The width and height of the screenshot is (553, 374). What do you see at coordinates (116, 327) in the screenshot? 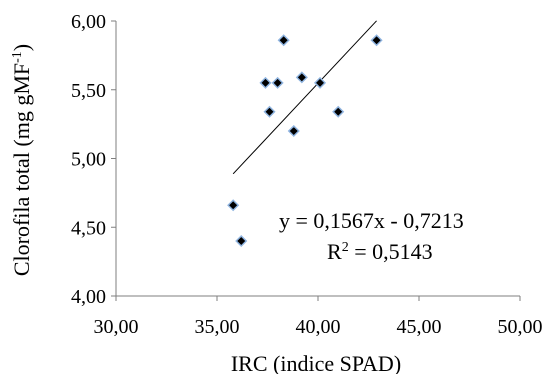
I see `x-tick-label: 30,00` at bounding box center [116, 327].